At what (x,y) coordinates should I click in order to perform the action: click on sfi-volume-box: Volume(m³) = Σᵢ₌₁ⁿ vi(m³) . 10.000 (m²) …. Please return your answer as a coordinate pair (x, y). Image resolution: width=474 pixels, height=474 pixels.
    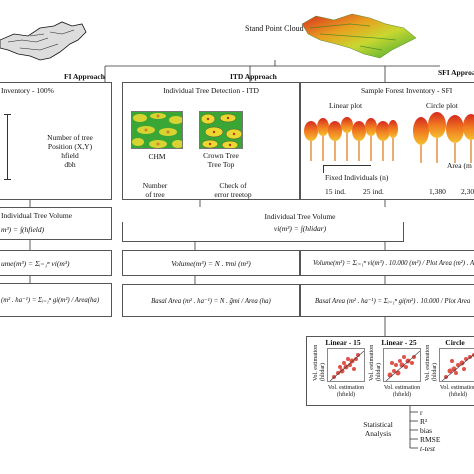
    Looking at the image, I should click on (387, 263).